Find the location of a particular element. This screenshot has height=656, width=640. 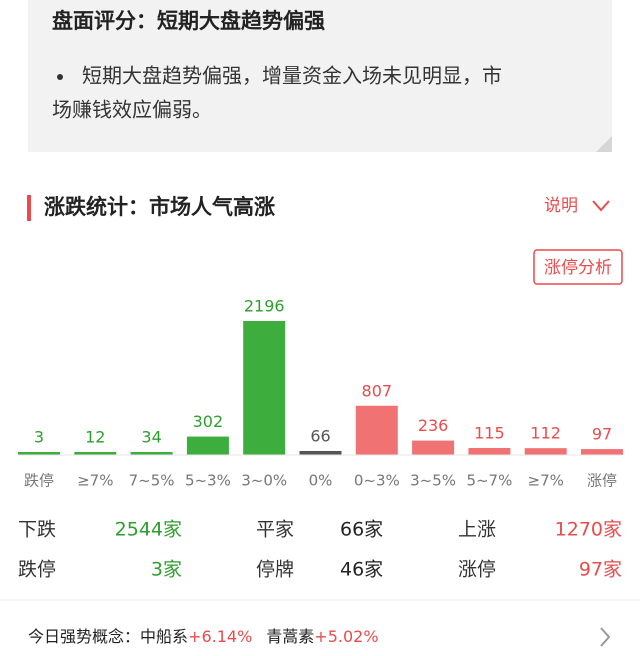

category-label: 跌停 is located at coordinates (39, 481).